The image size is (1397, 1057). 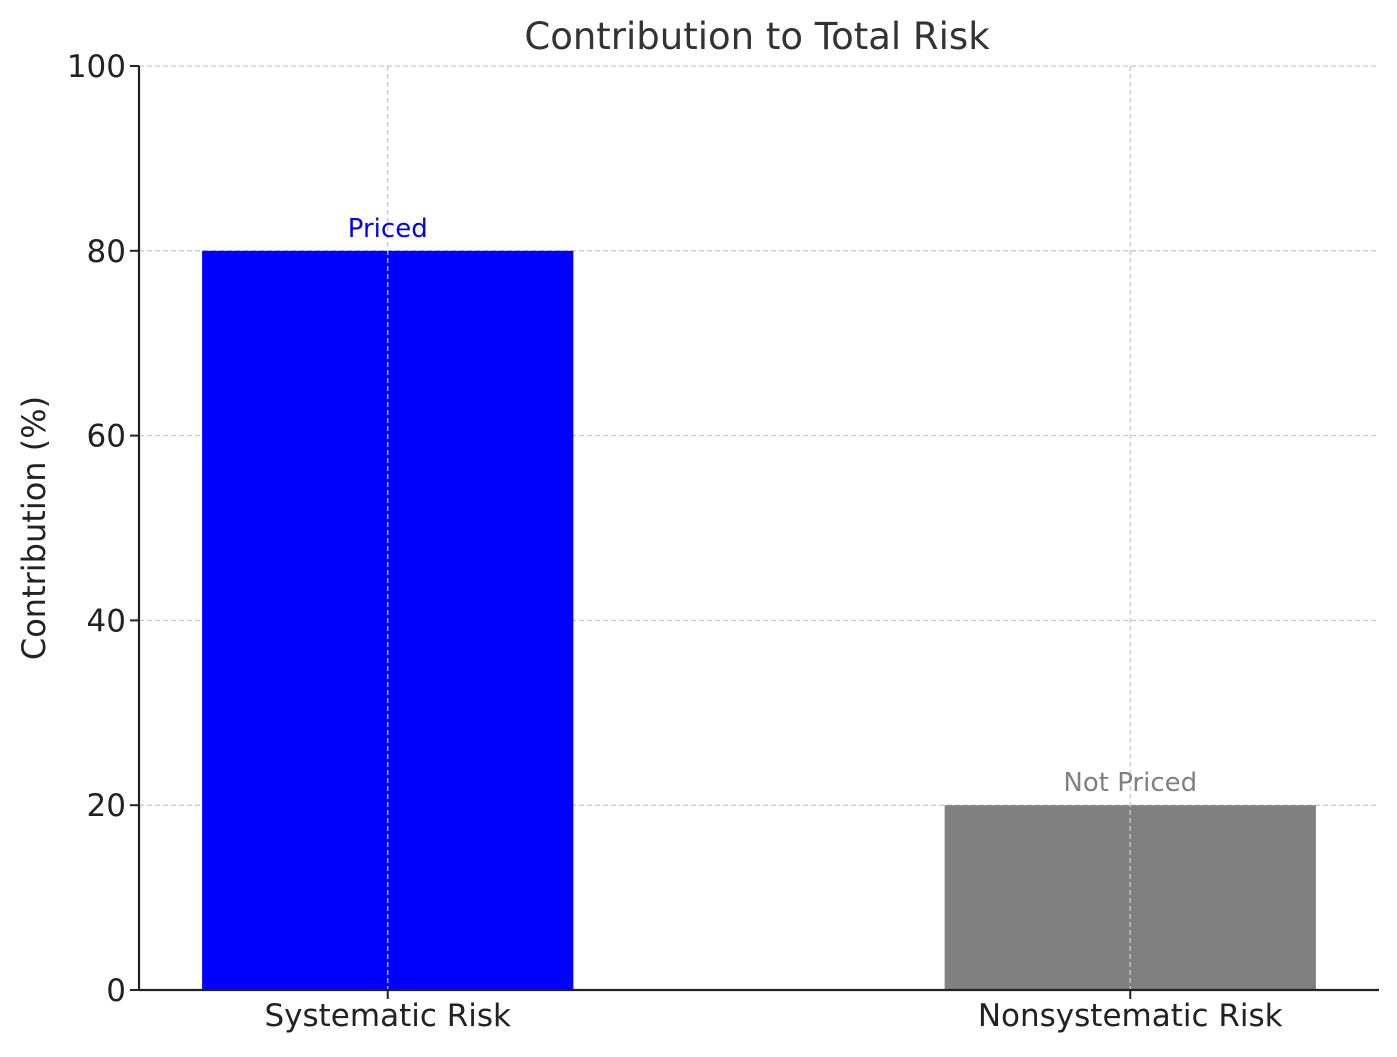 What do you see at coordinates (106, 806) in the screenshot?
I see `y-tick-label: 20` at bounding box center [106, 806].